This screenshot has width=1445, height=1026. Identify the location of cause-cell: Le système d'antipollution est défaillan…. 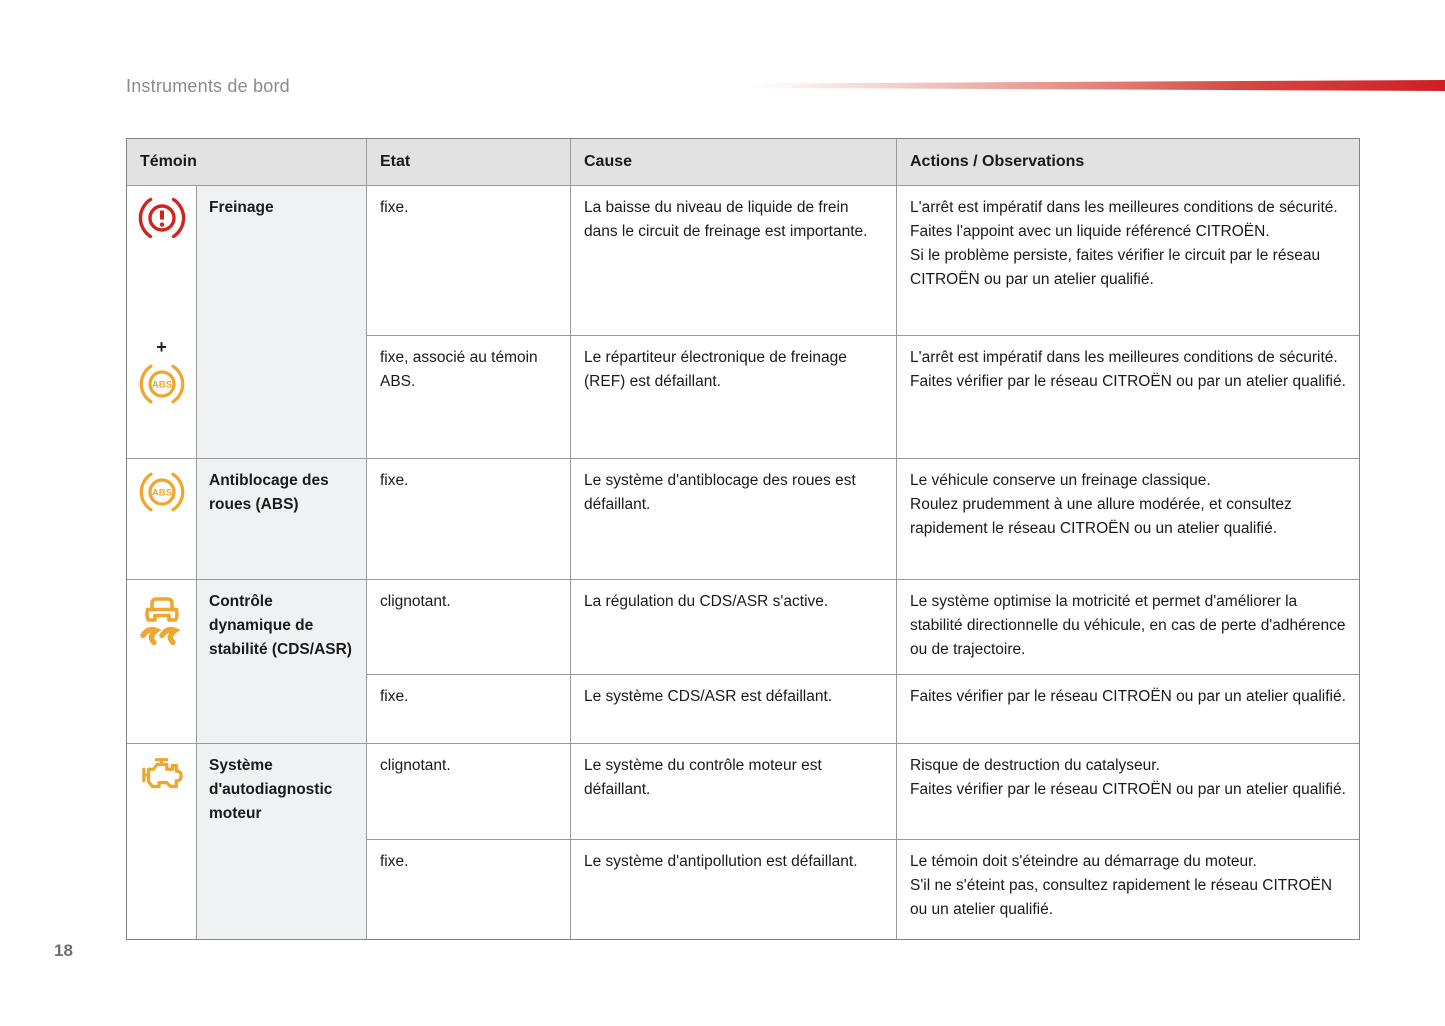
(734, 889).